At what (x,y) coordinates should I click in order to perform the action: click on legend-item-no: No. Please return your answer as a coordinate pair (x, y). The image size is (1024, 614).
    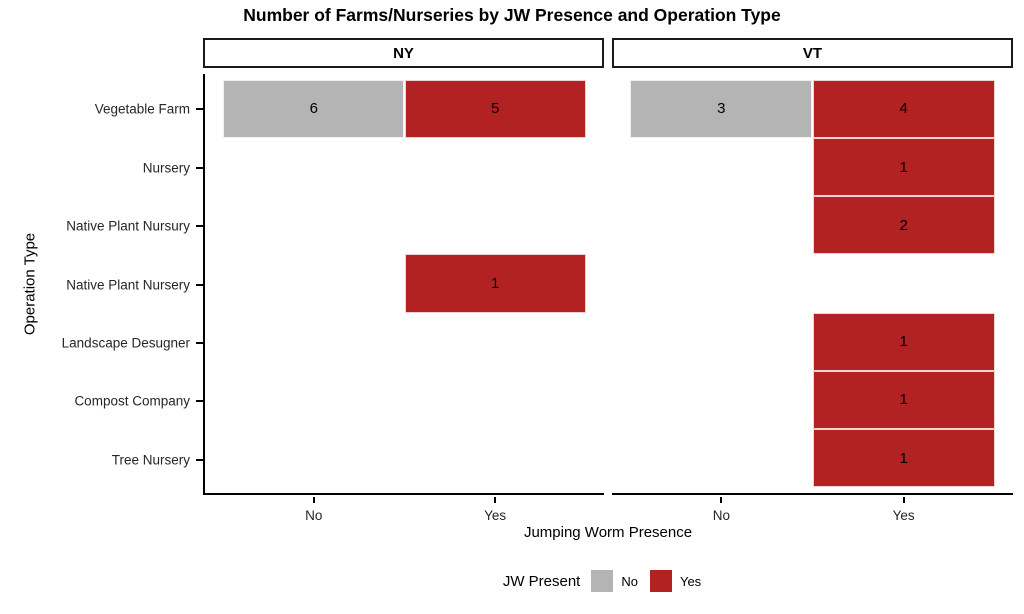
    Looking at the image, I should click on (614, 581).